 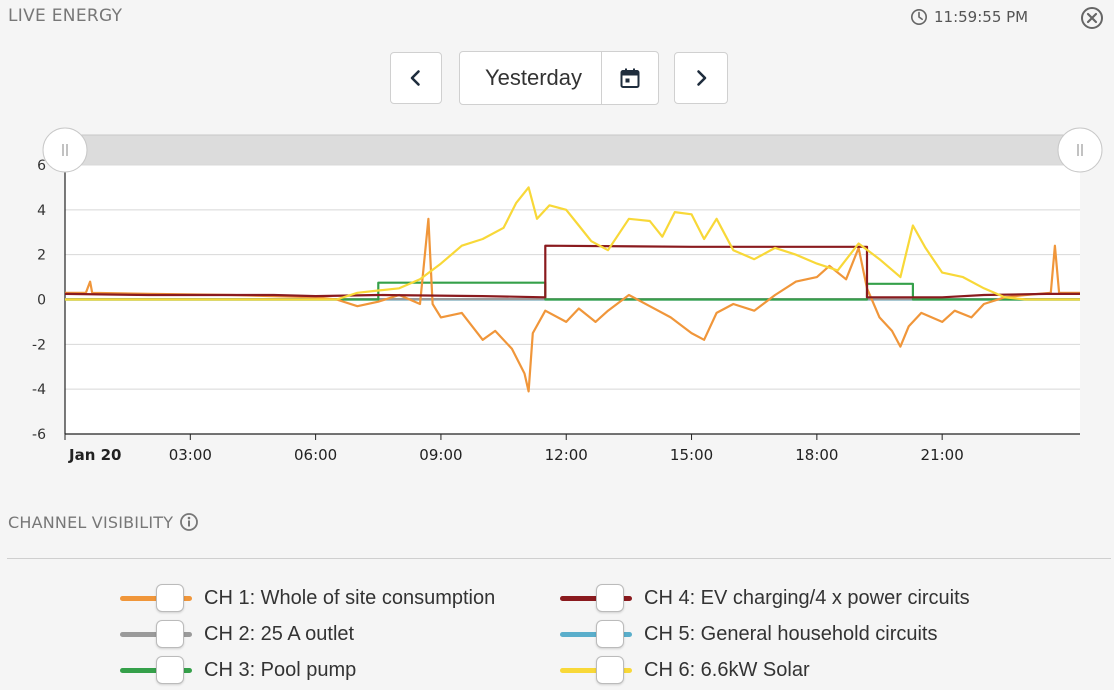 I want to click on y-tick-label: -6, so click(x=39, y=435).